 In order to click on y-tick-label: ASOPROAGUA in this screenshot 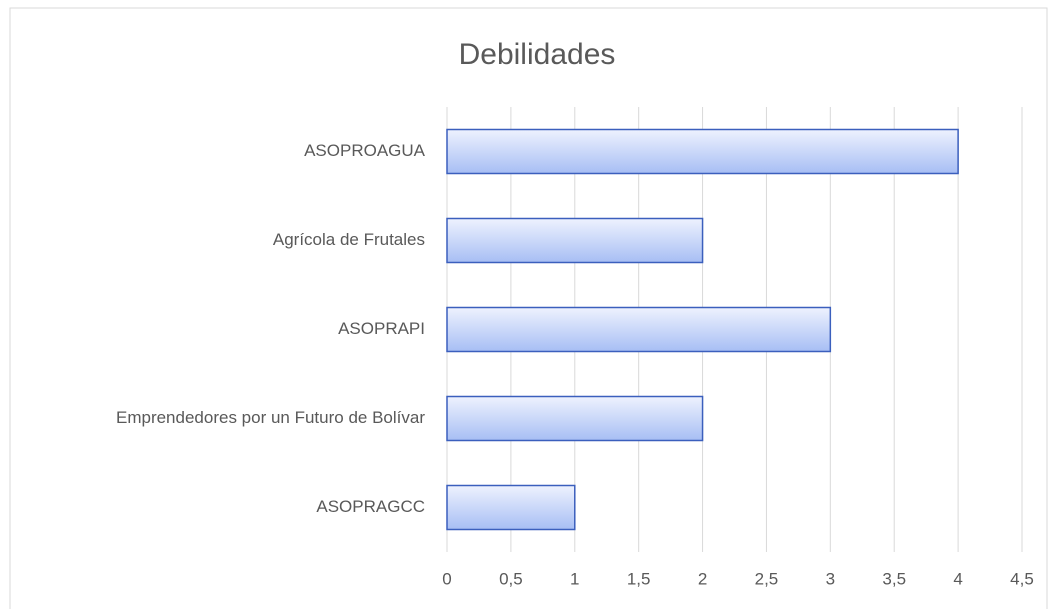, I will do `click(365, 150)`.